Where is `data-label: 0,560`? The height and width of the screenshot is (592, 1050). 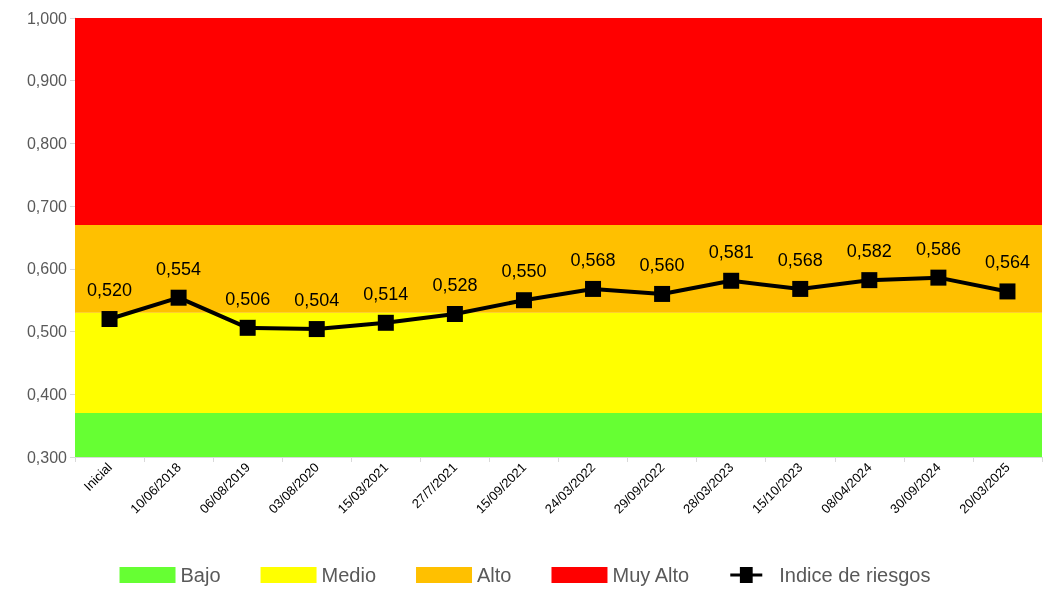 data-label: 0,560 is located at coordinates (662, 264).